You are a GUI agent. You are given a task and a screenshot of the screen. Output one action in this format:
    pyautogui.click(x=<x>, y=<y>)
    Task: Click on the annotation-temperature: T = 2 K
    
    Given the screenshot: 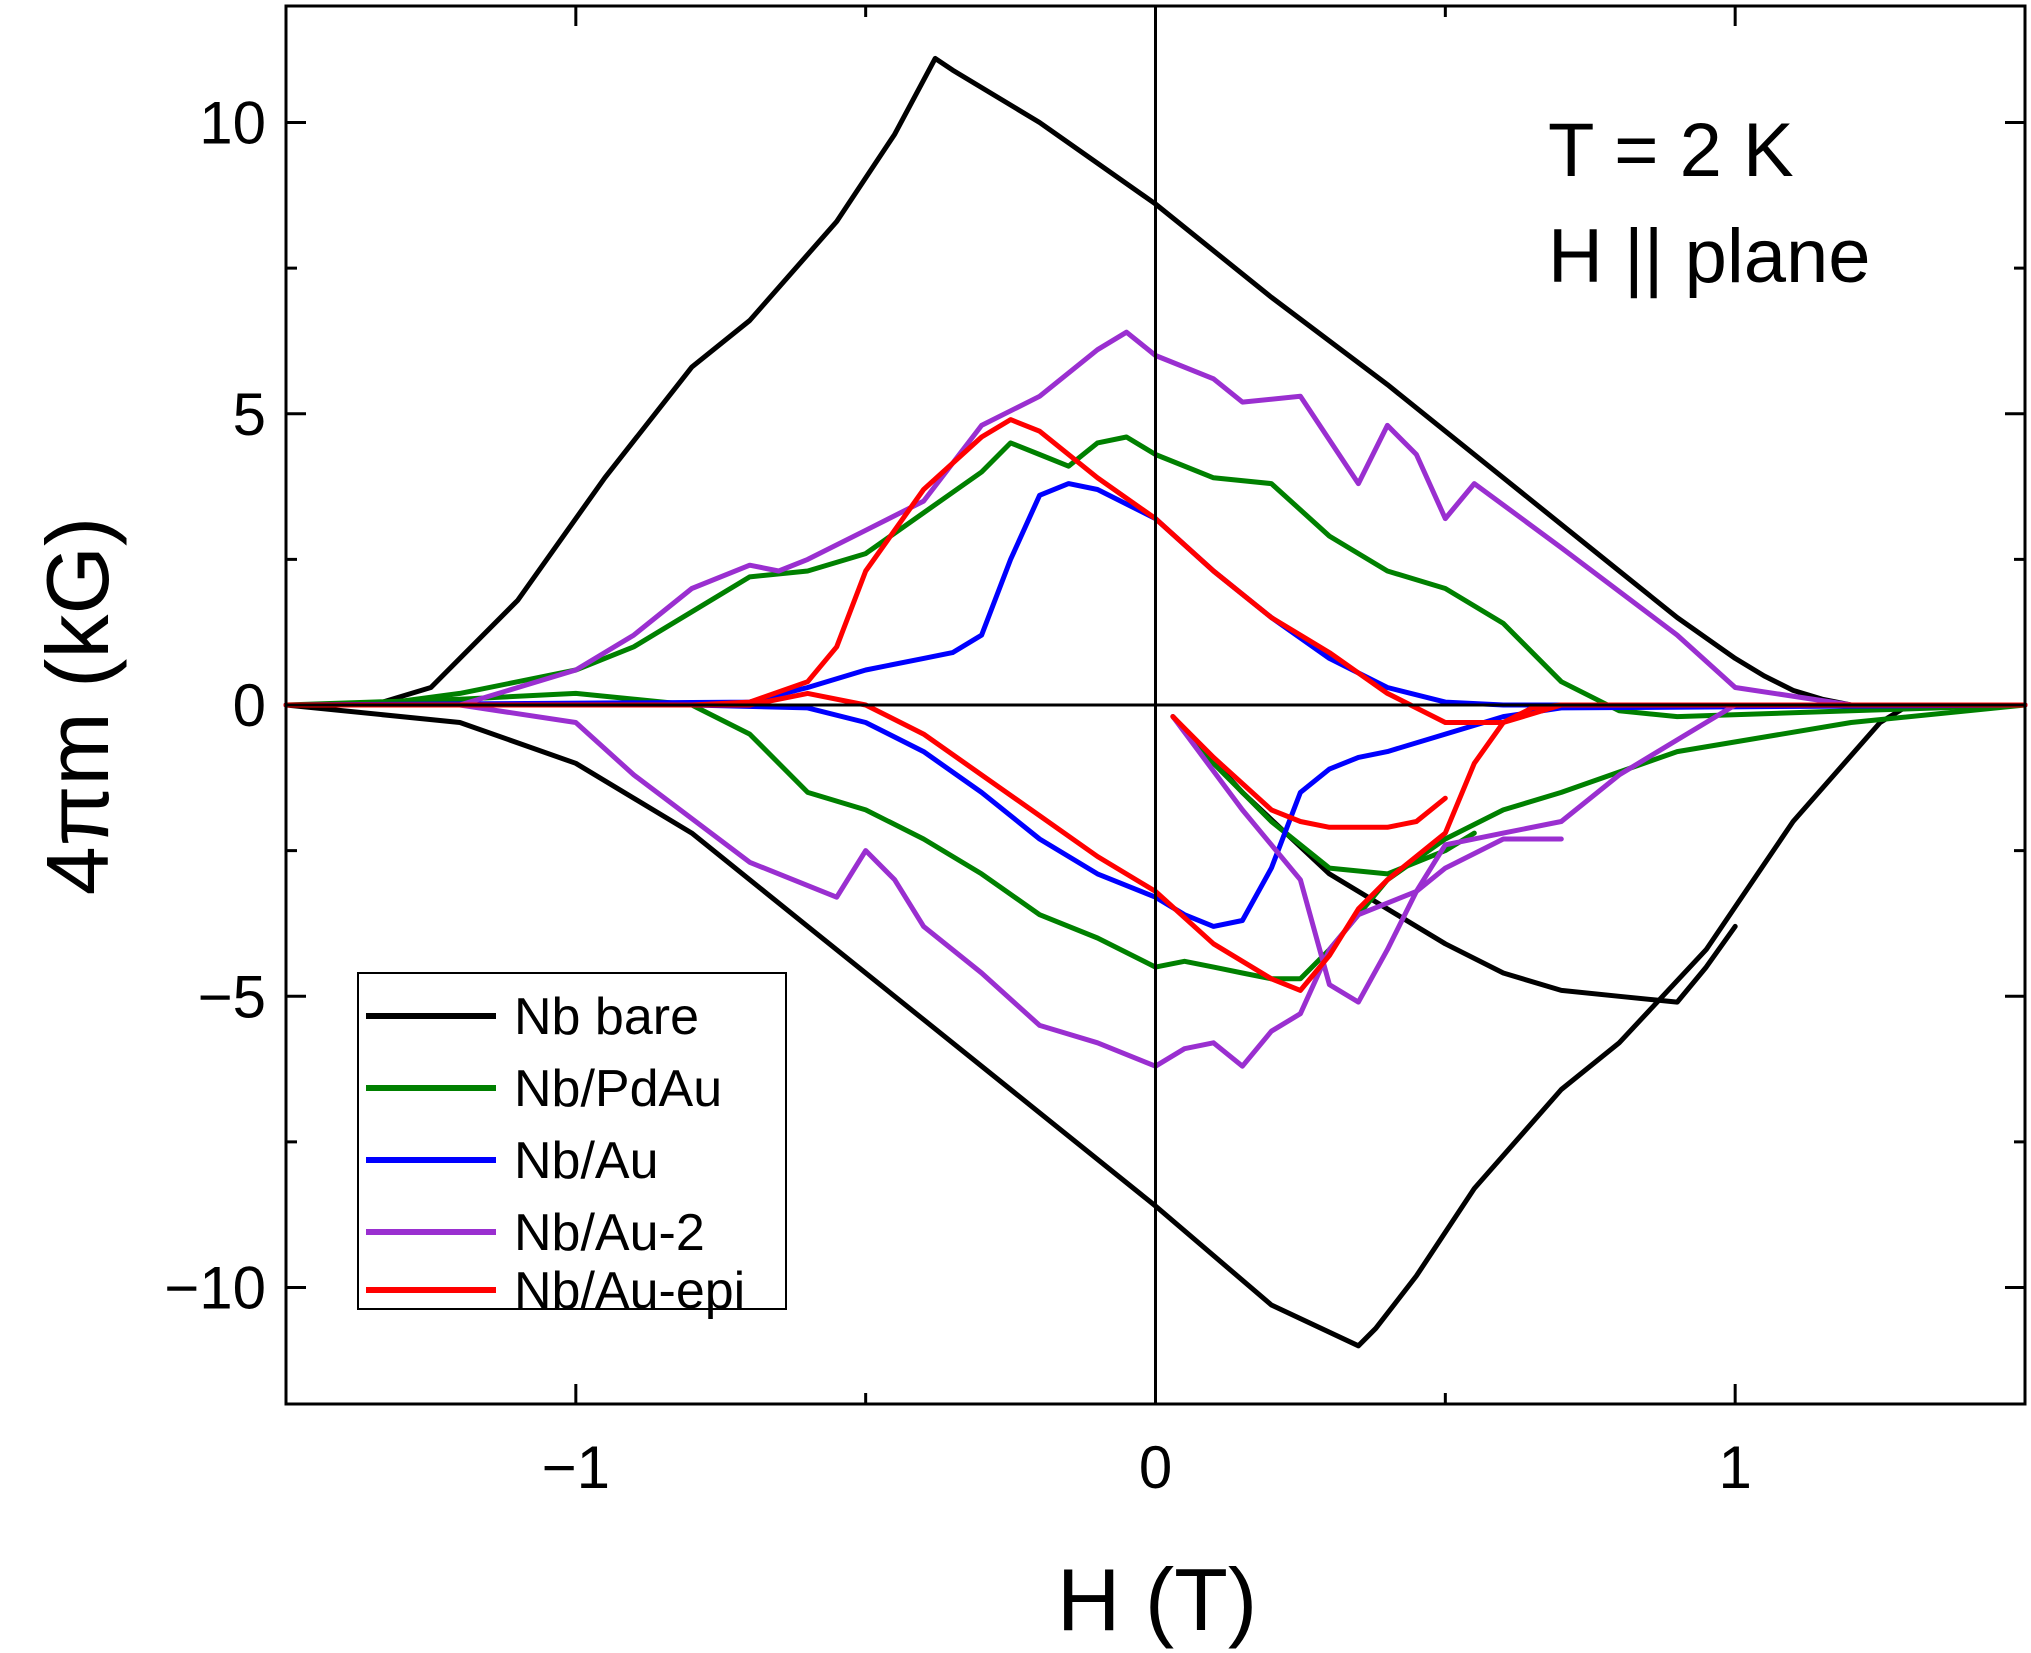 What is the action you would take?
    pyautogui.click(x=1671, y=150)
    